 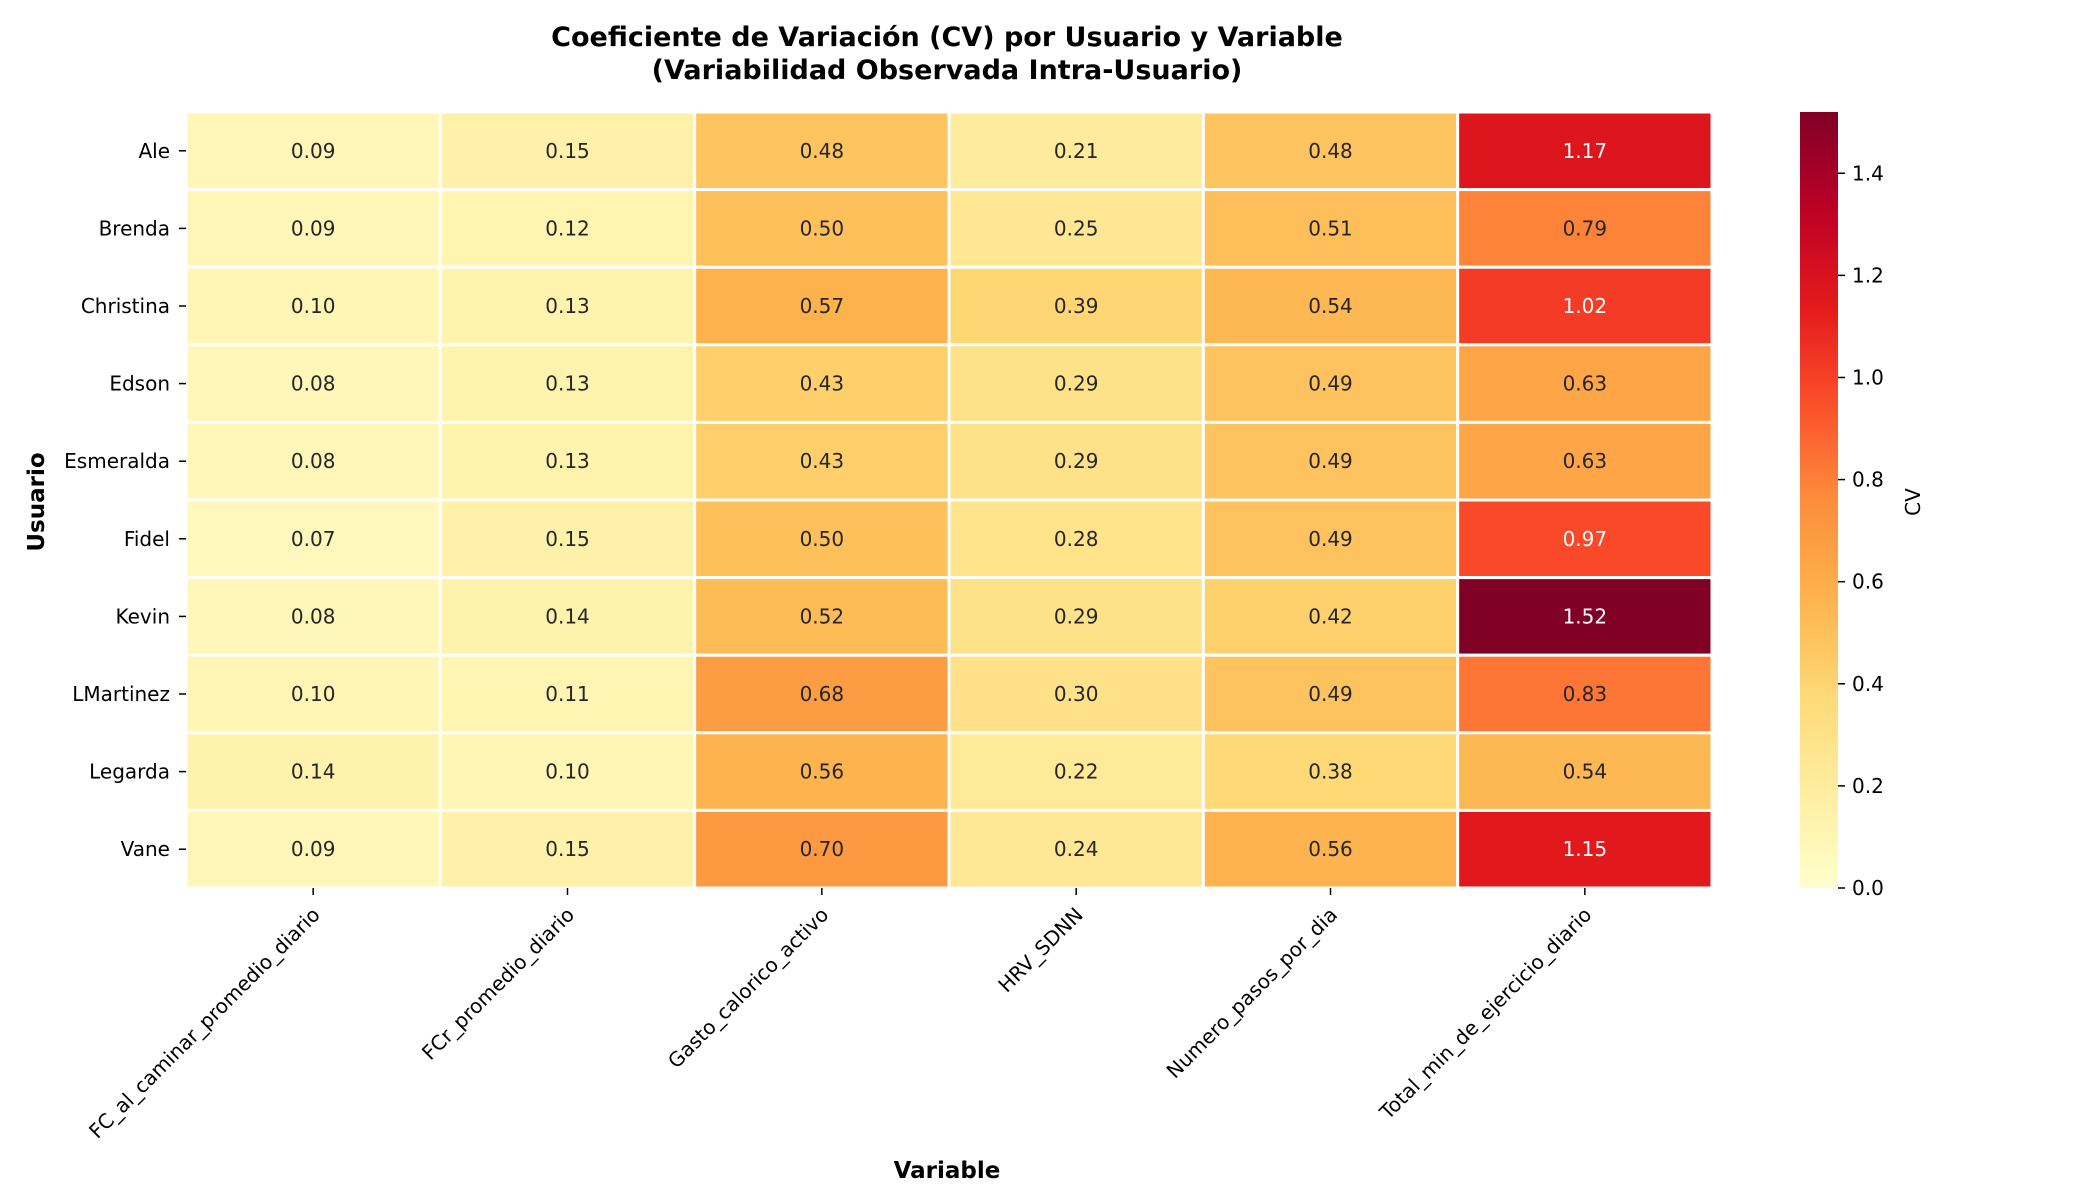 What do you see at coordinates (1913, 502) in the screenshot?
I see `colorbar-label: CV` at bounding box center [1913, 502].